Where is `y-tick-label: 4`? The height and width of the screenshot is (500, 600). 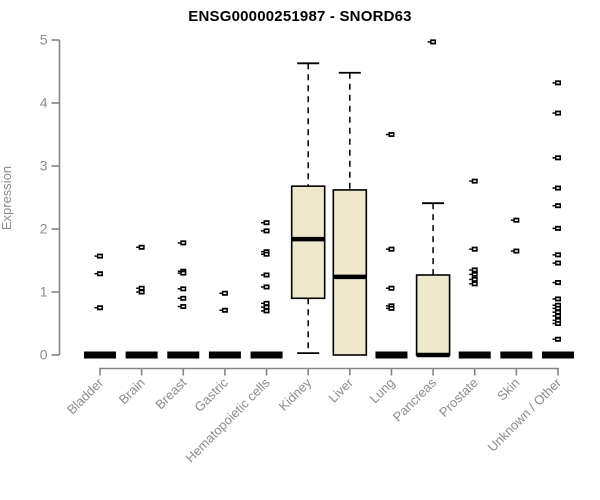
y-tick-label: 4 is located at coordinates (44, 103).